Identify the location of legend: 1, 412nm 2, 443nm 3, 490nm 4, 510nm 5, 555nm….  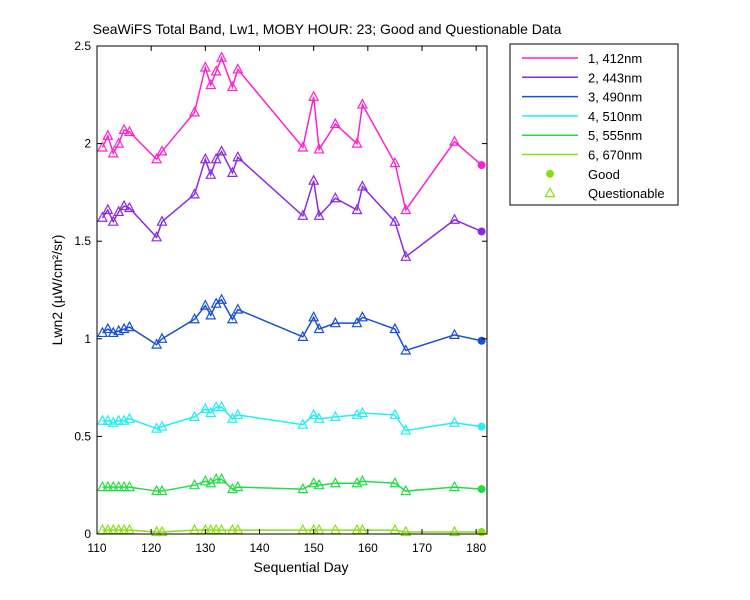
(594, 124).